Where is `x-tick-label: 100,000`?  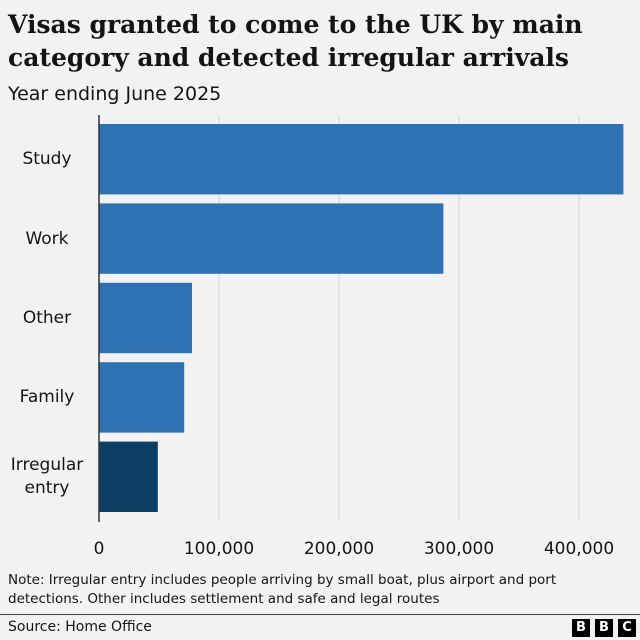
x-tick-label: 100,000 is located at coordinates (219, 549).